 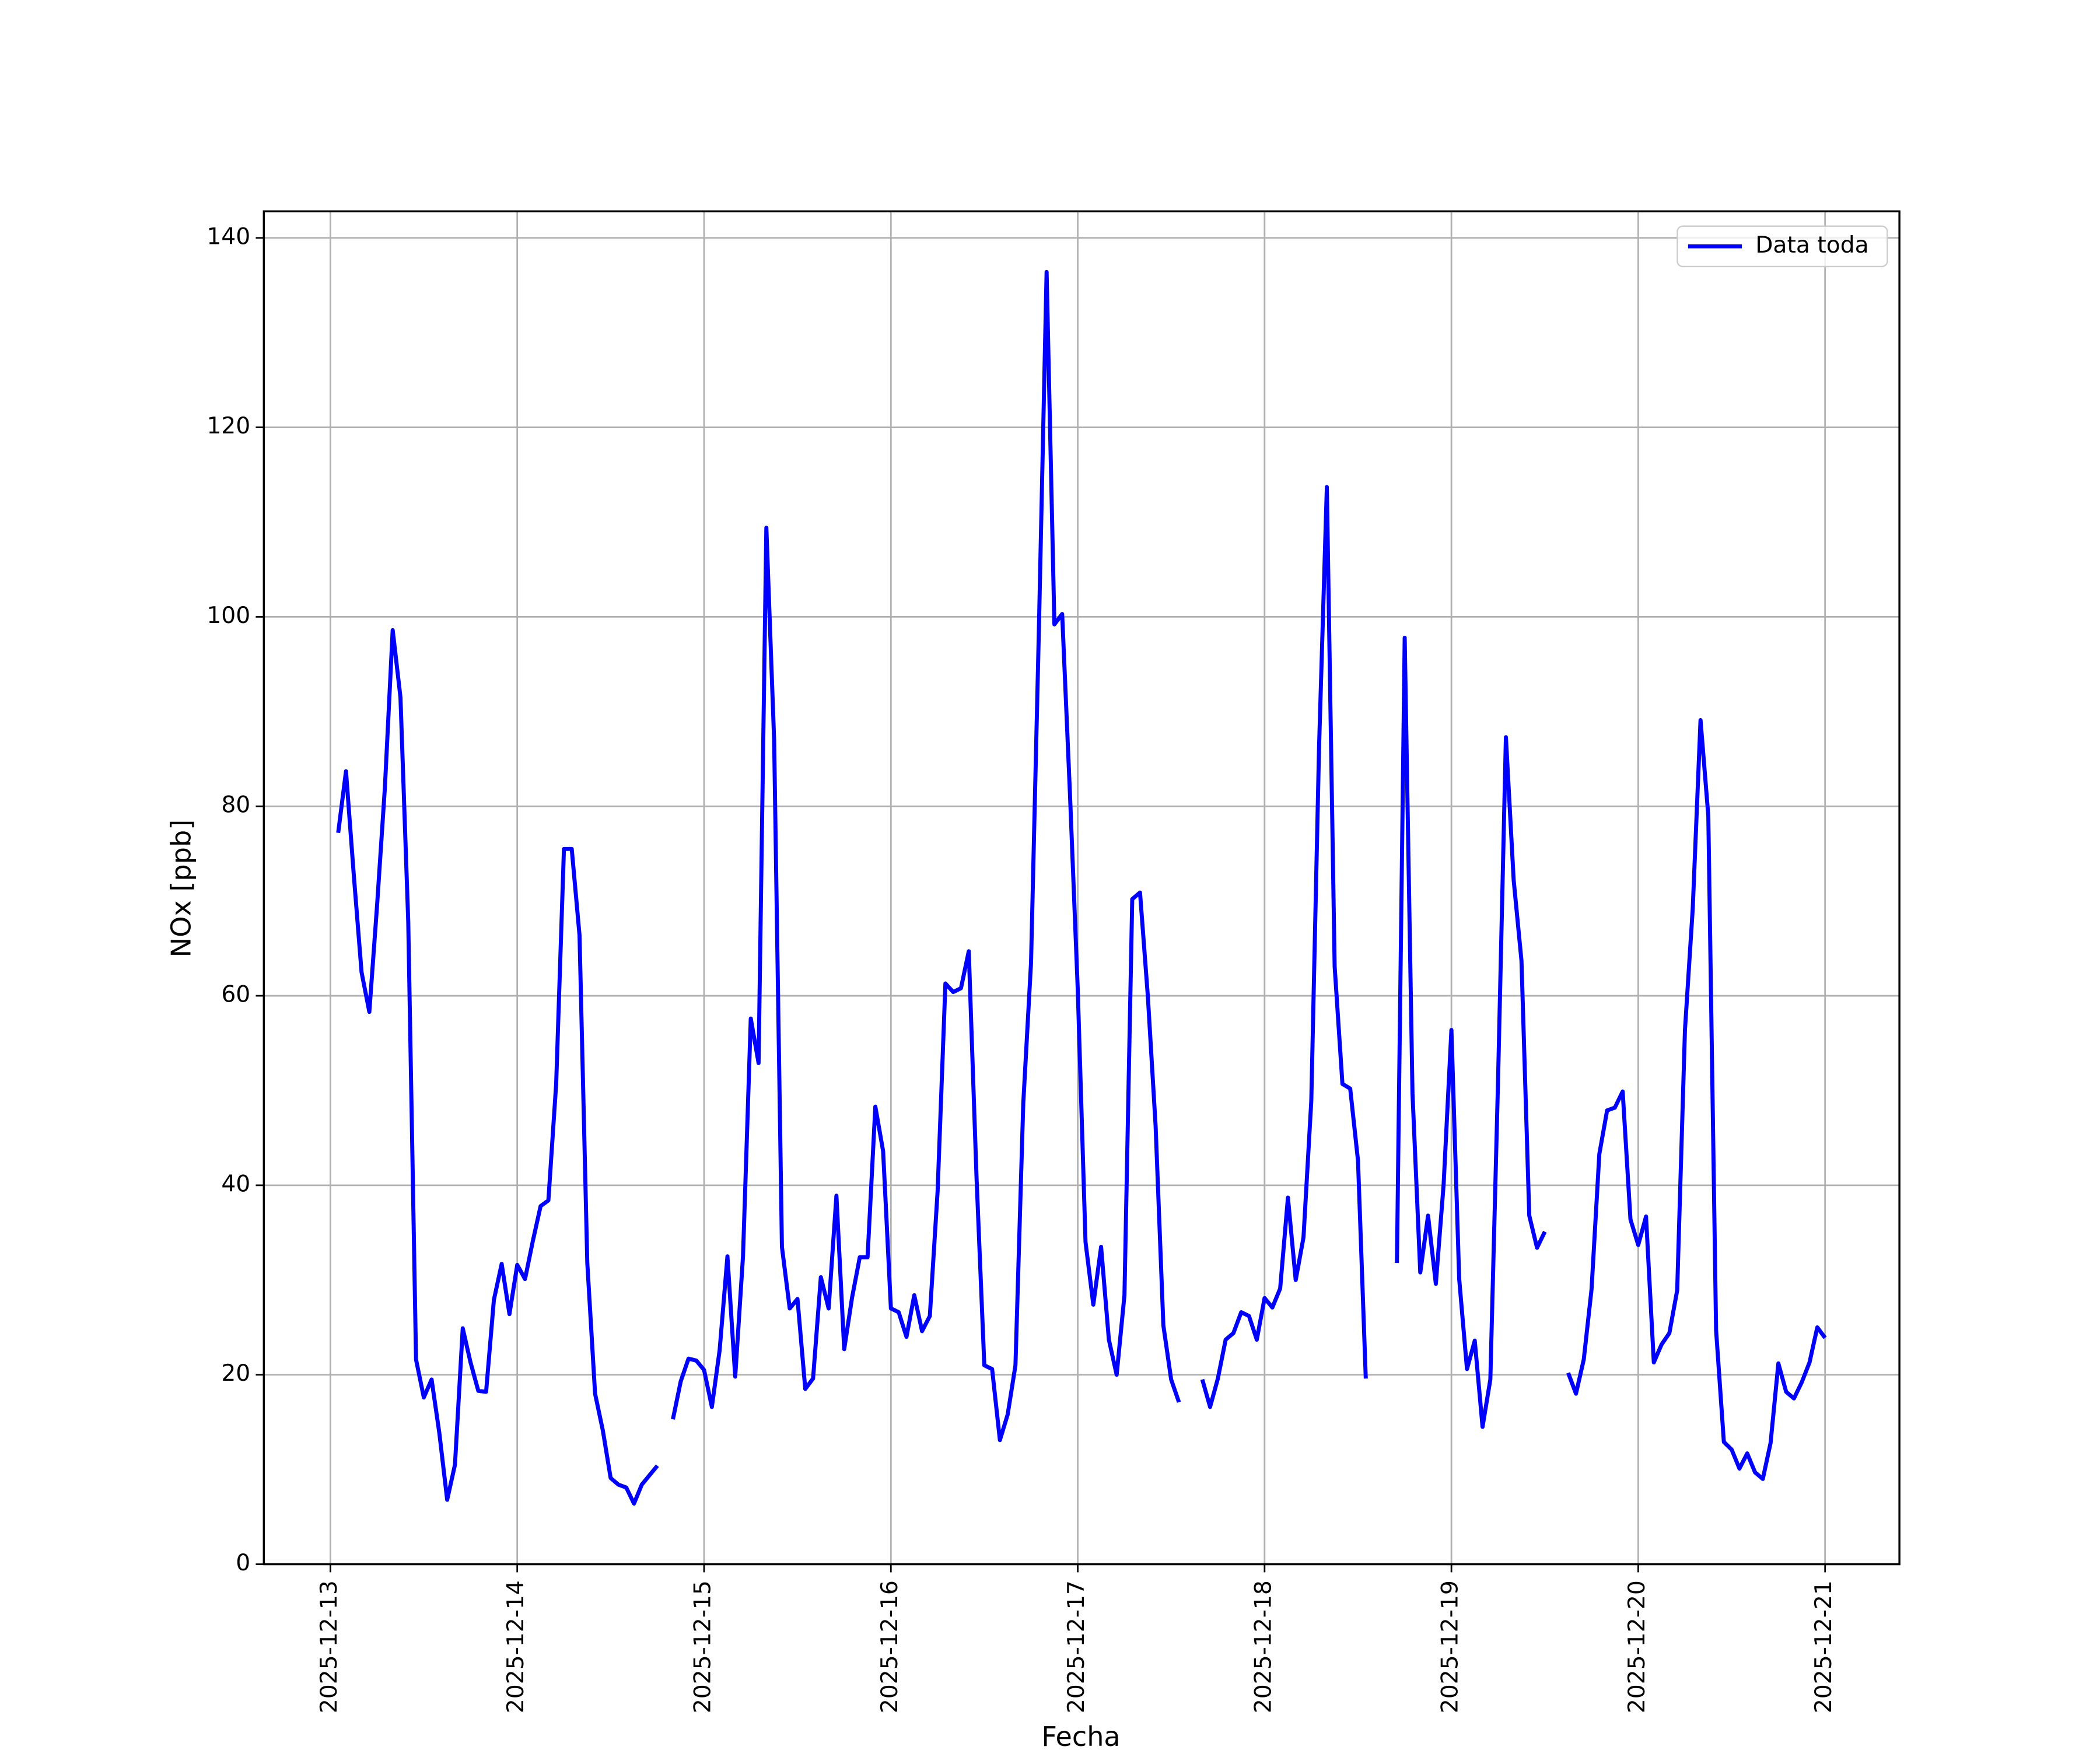 I want to click on x-tick-label: 2025-12-17, so click(x=1076, y=1646).